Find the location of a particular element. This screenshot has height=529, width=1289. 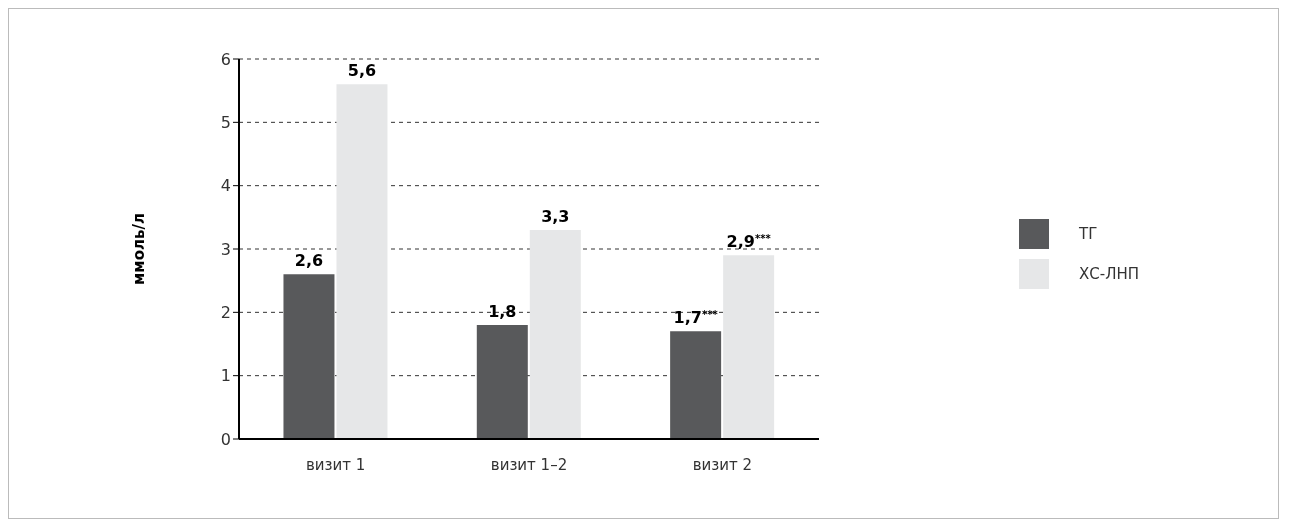

x-tick-label: визит 1–2 is located at coordinates (529, 464).